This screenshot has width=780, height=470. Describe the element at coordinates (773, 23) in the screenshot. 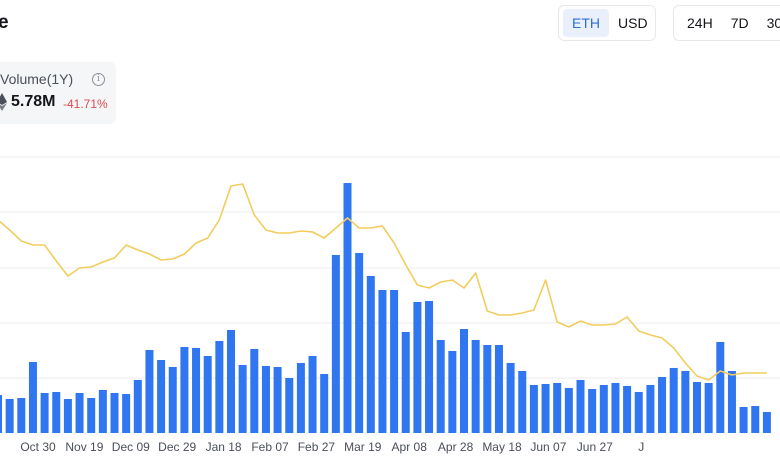

I see `range-option-30d: 30` at that location.